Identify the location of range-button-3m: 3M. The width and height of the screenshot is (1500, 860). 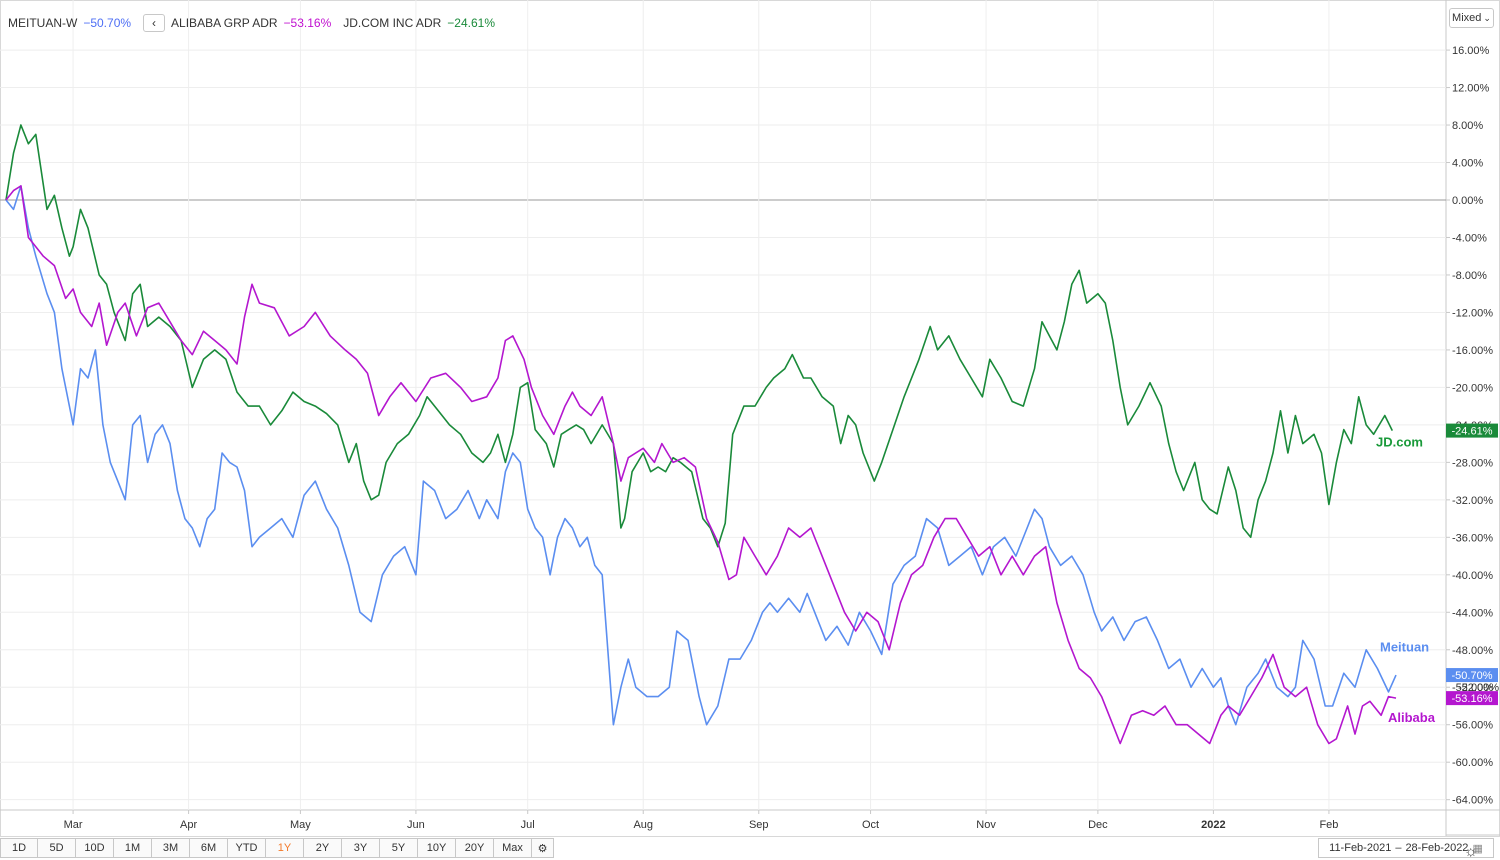
(171, 848).